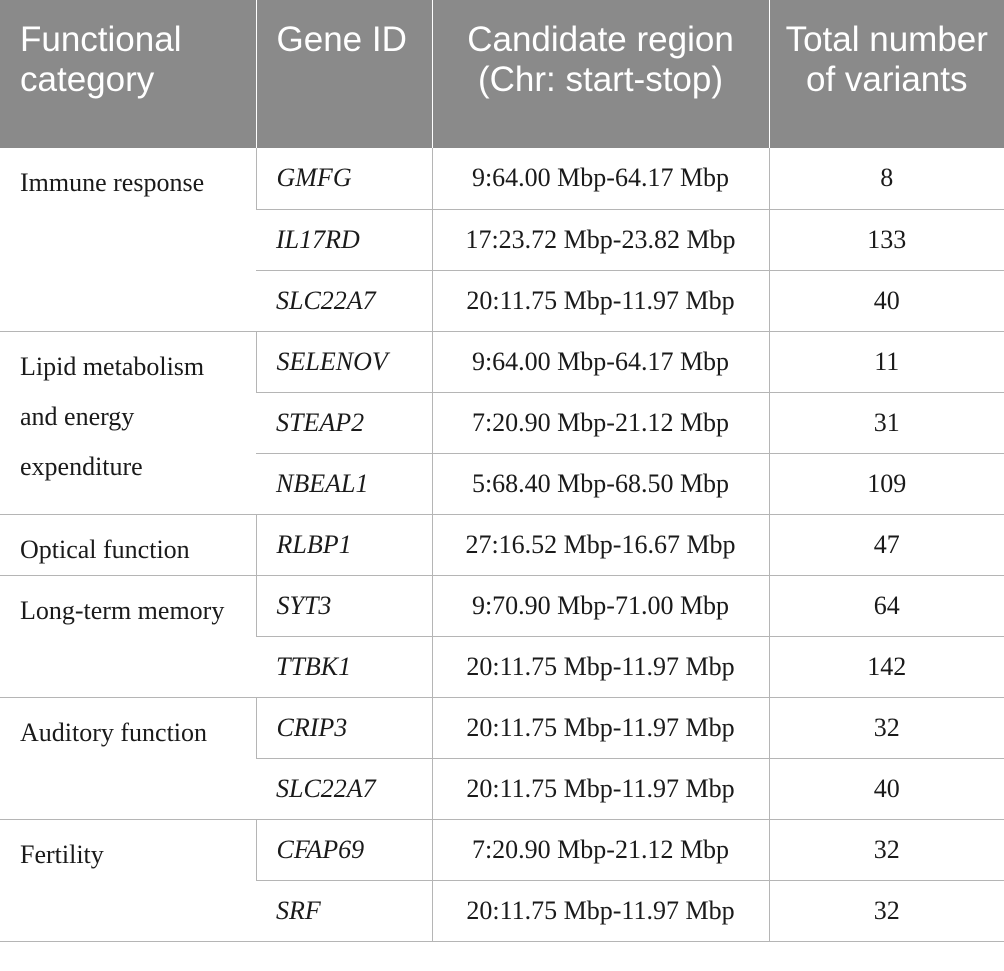 The width and height of the screenshot is (1004, 971). What do you see at coordinates (886, 667) in the screenshot?
I see `cell-total-variants: 142` at bounding box center [886, 667].